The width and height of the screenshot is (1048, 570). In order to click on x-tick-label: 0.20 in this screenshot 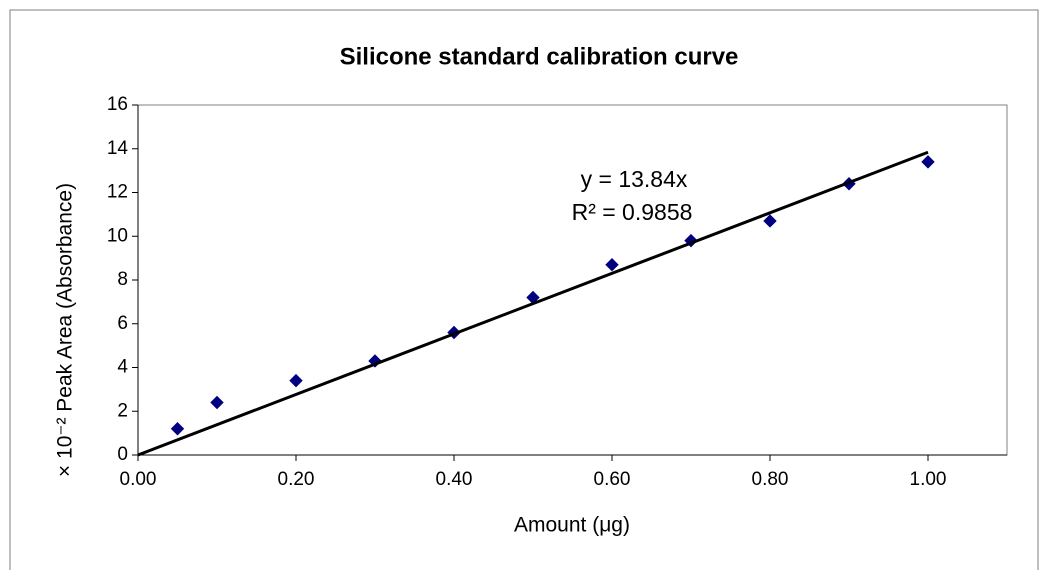, I will do `click(296, 479)`.